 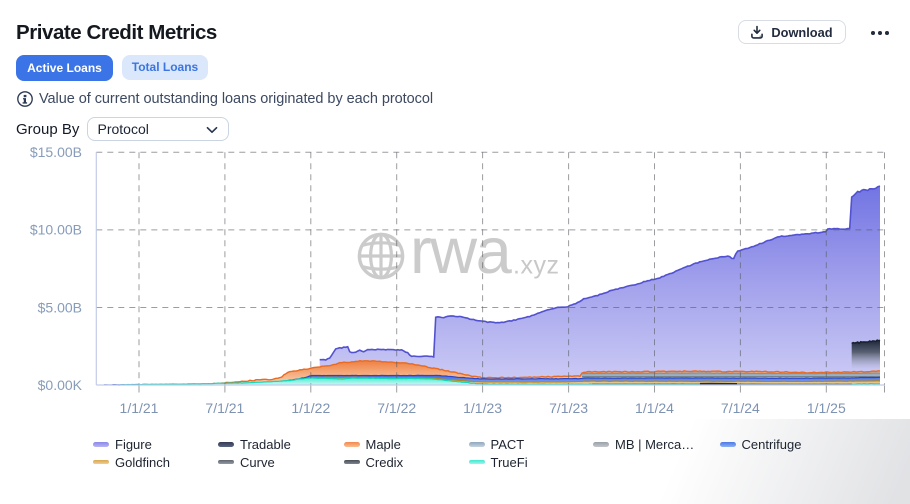 I want to click on svg-text: $0.00K, so click(x=60, y=385).